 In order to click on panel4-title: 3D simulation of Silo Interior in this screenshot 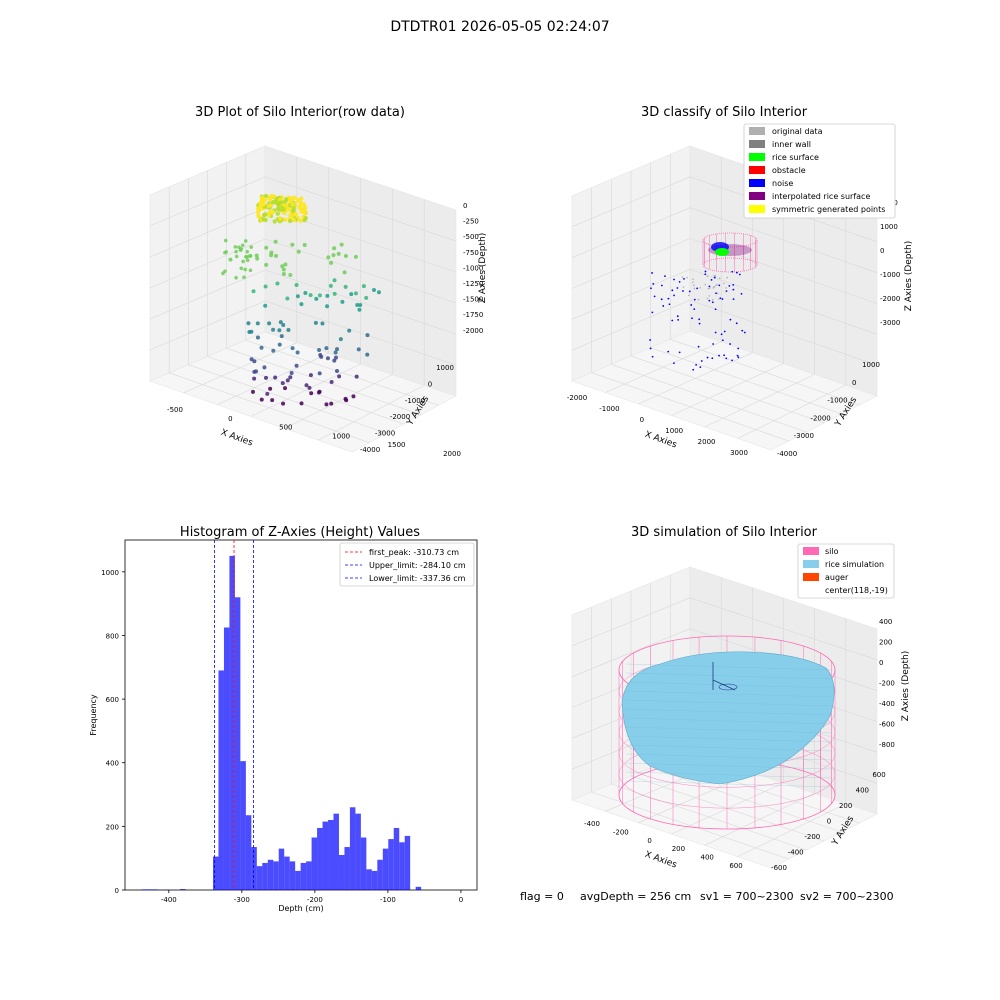, I will do `click(724, 532)`.